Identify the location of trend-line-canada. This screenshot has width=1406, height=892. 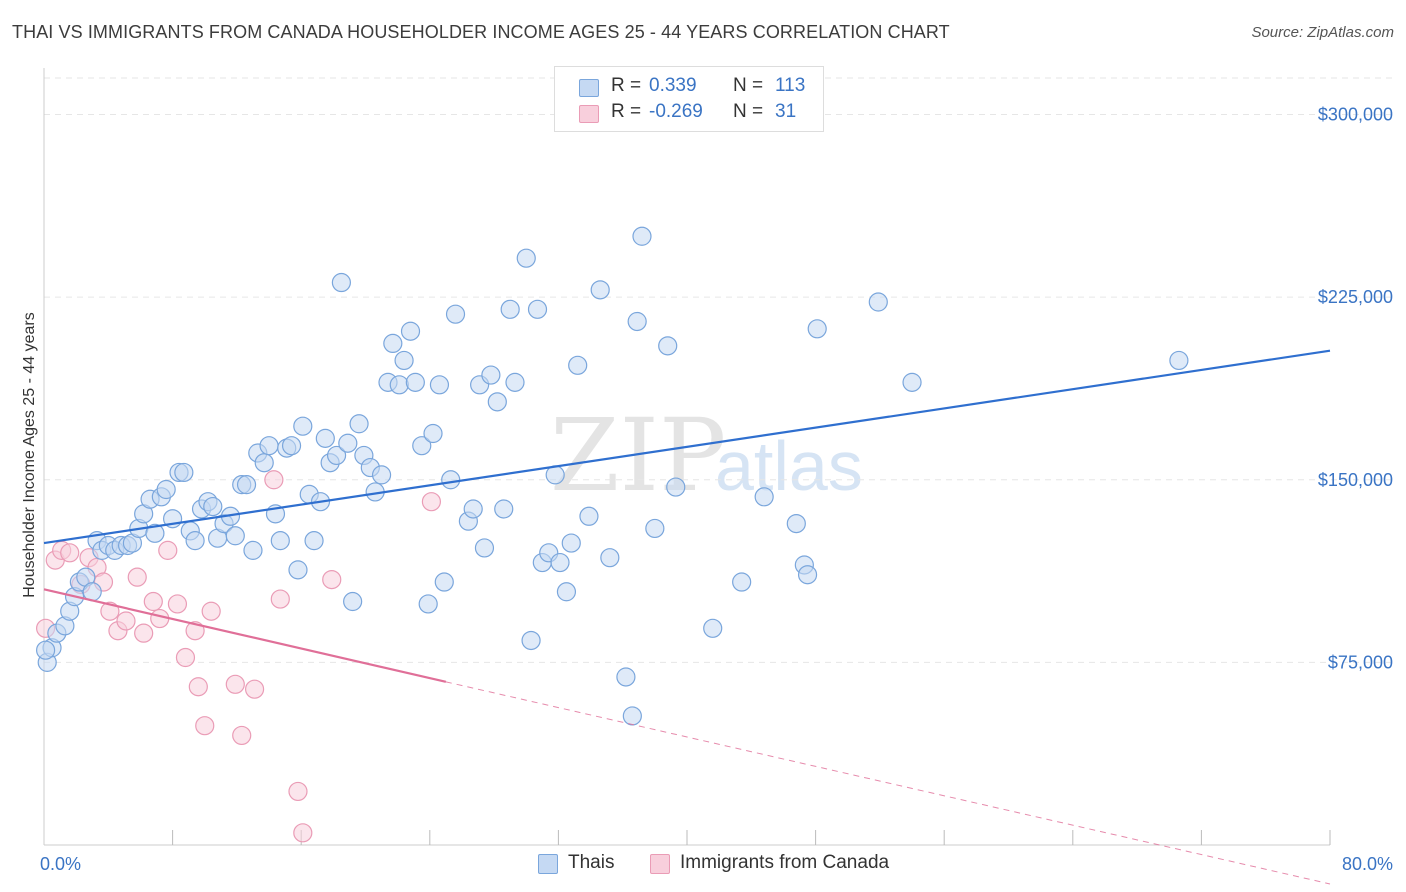
(245, 635).